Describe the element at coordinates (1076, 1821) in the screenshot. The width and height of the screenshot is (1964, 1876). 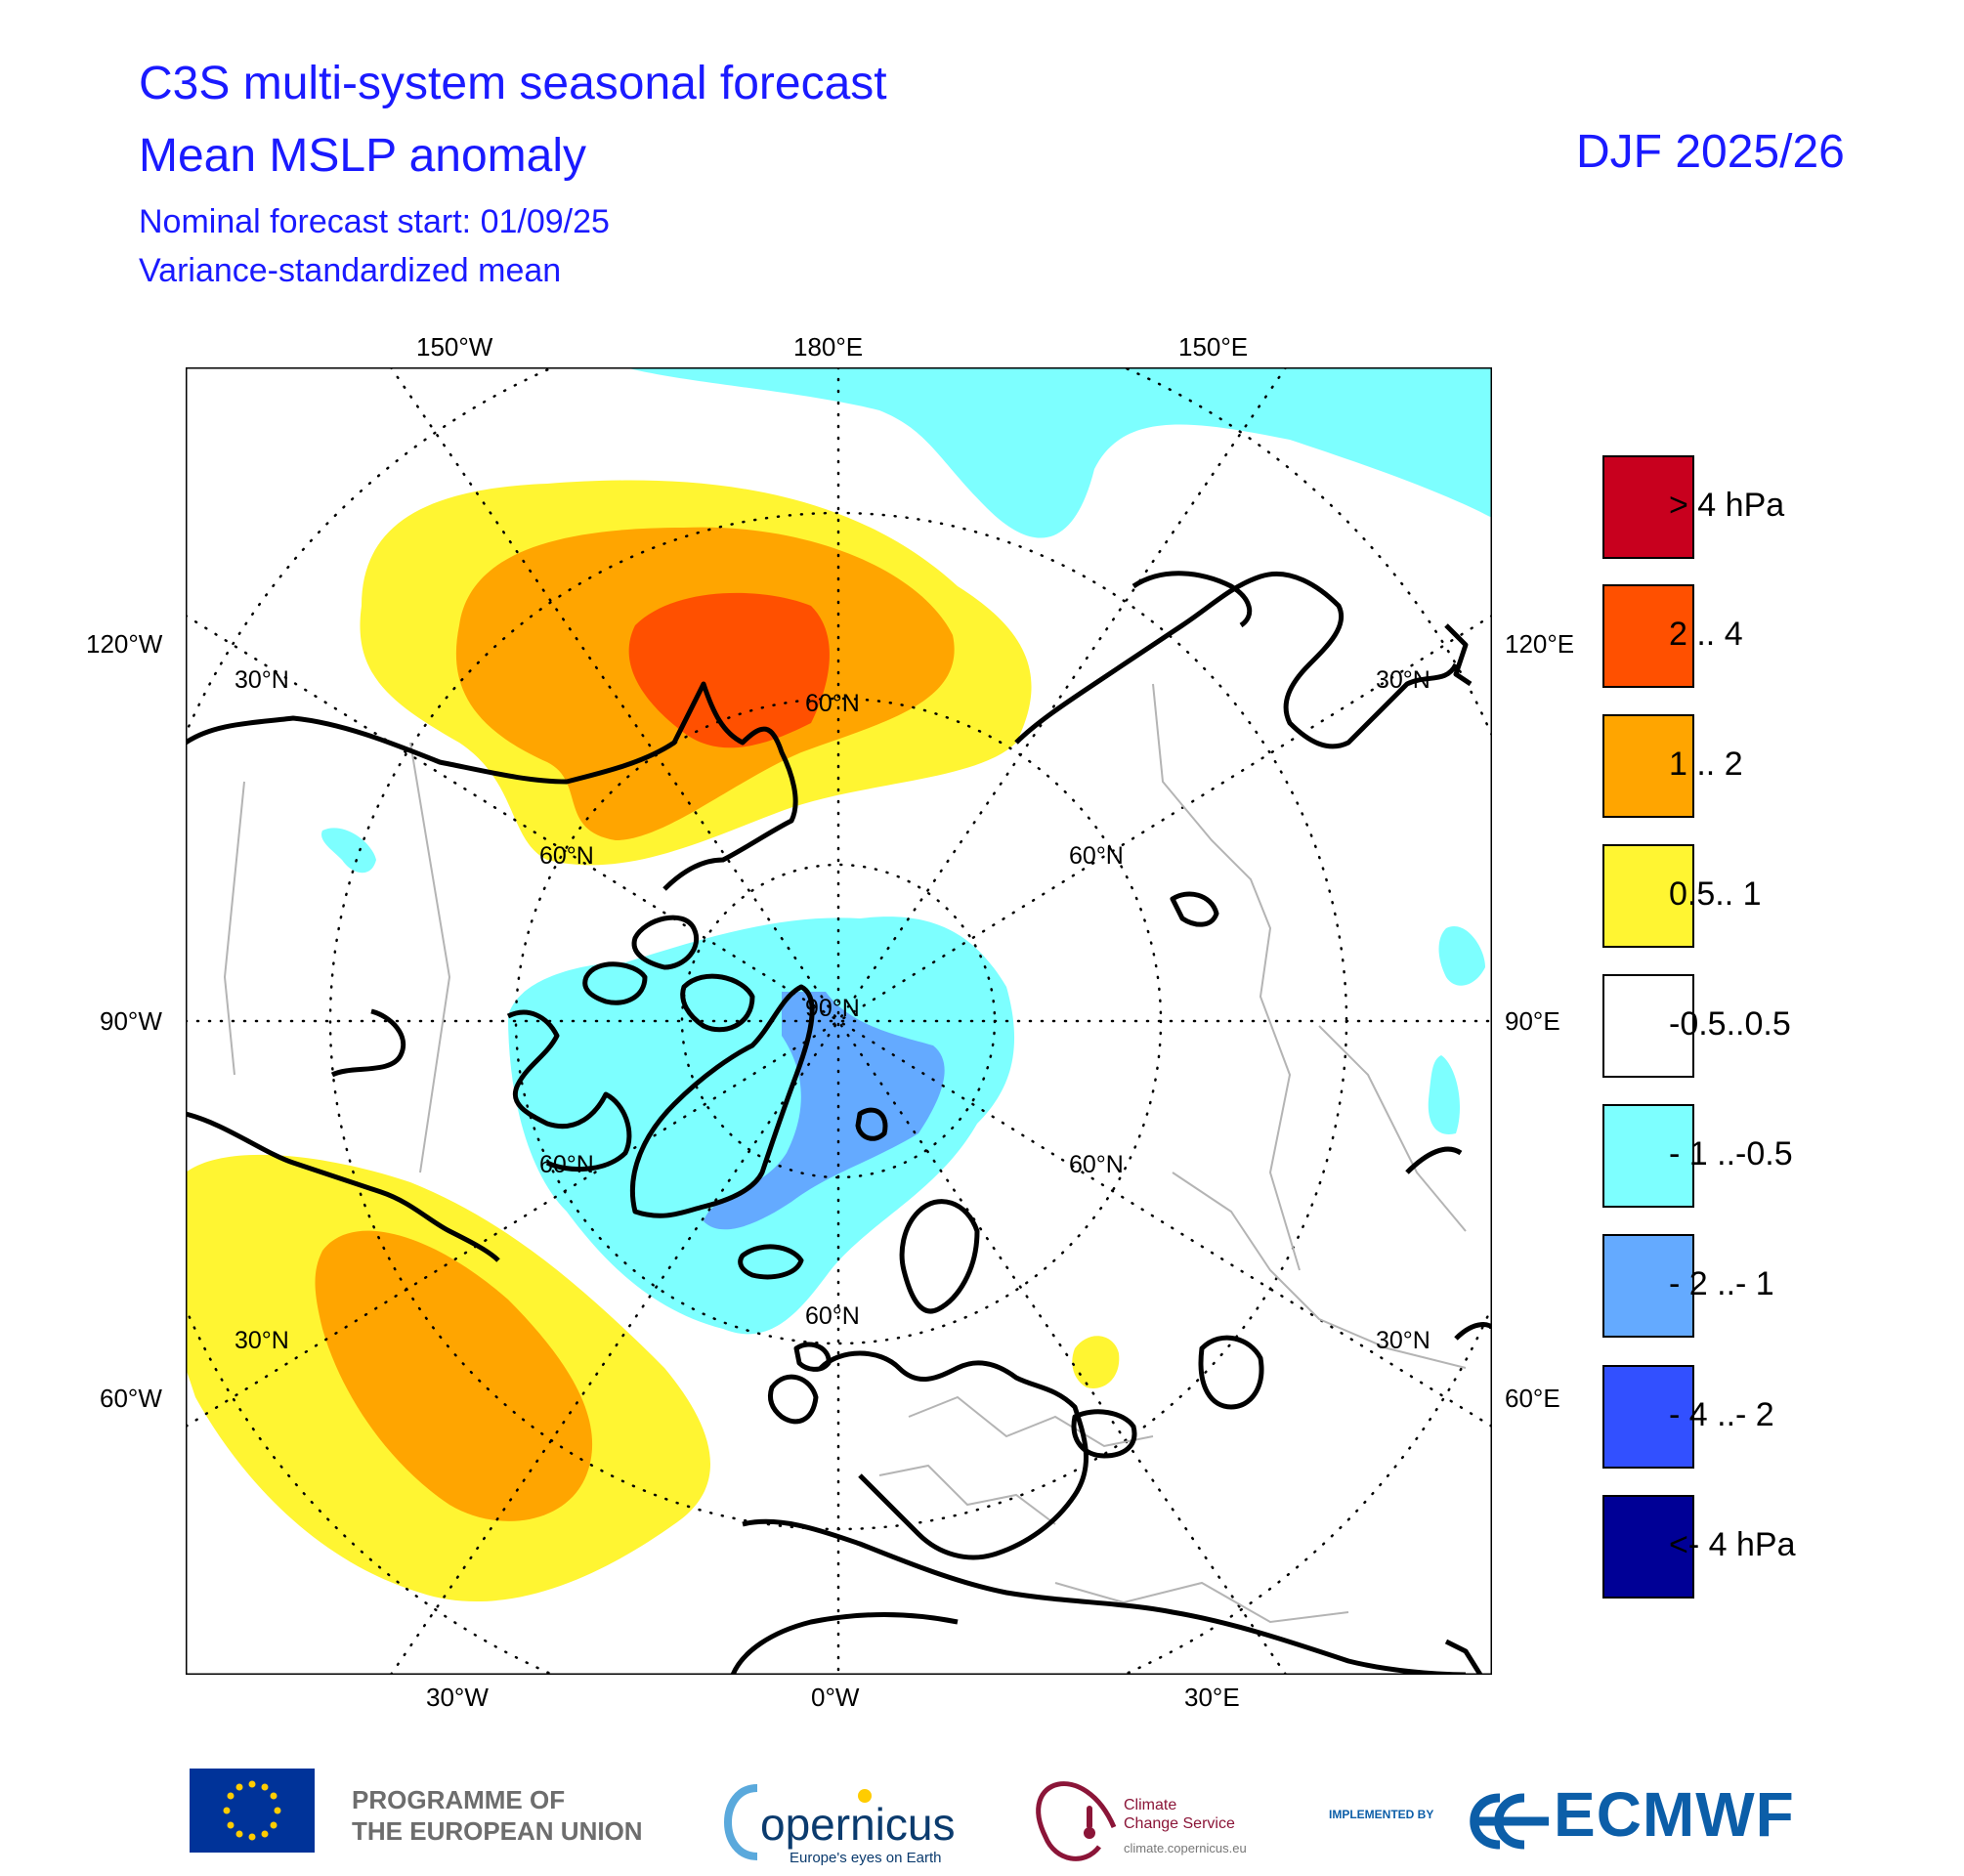
I see `c3s-swirl-icon` at that location.